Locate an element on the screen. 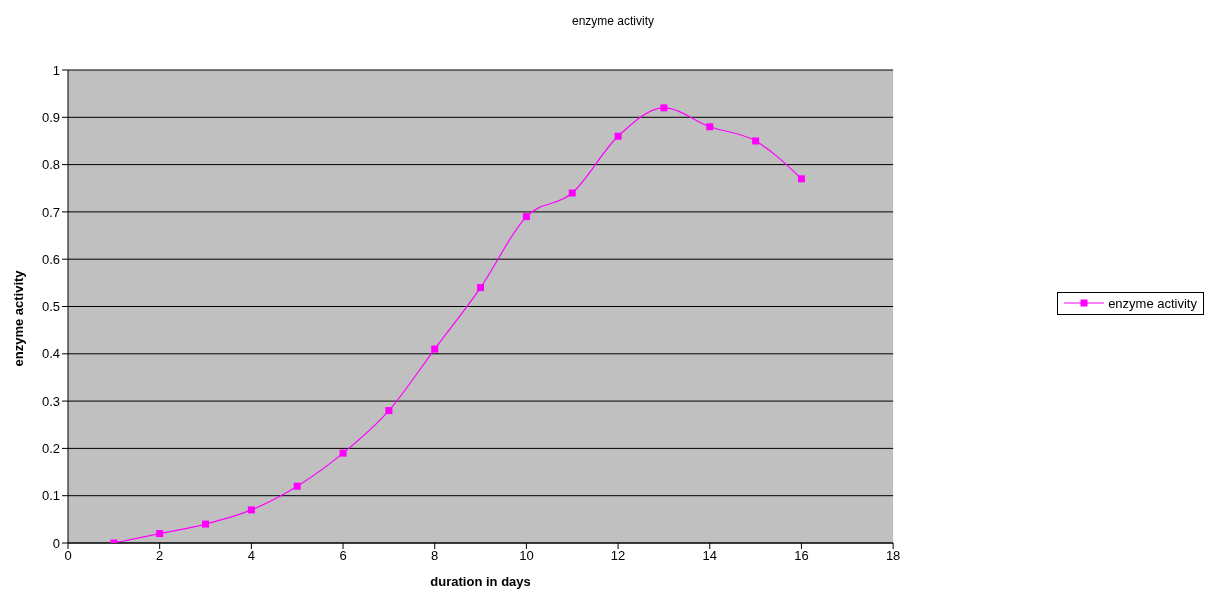 This screenshot has height=605, width=1226. y-tick-label: 0.2 is located at coordinates (50, 449).